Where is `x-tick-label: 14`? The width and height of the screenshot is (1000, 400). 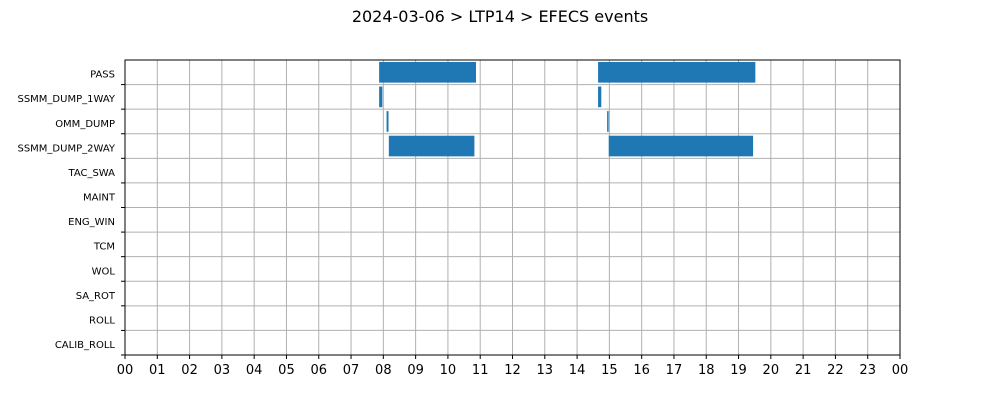 x-tick-label: 14 is located at coordinates (577, 370).